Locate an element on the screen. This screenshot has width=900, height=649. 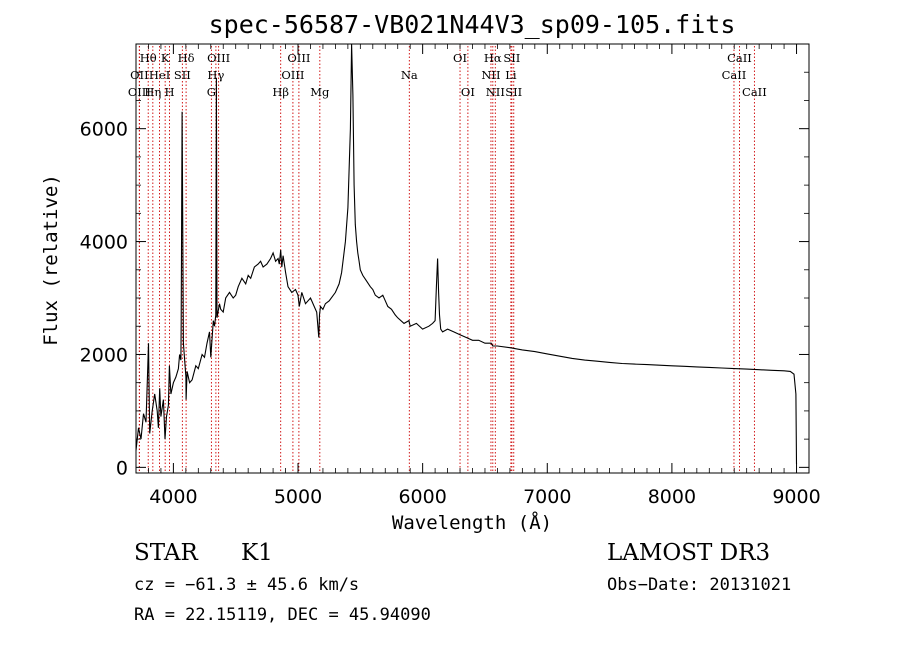
x-axis-label: Wavelength (Å) is located at coordinates (472, 522).